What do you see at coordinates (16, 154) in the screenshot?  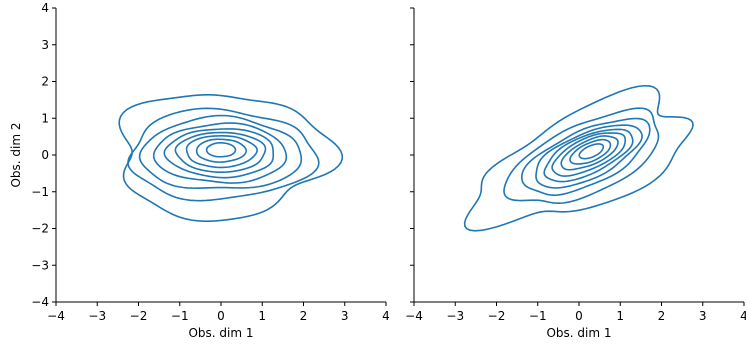 I see `y-axis-label: Obs. dim 2` at bounding box center [16, 154].